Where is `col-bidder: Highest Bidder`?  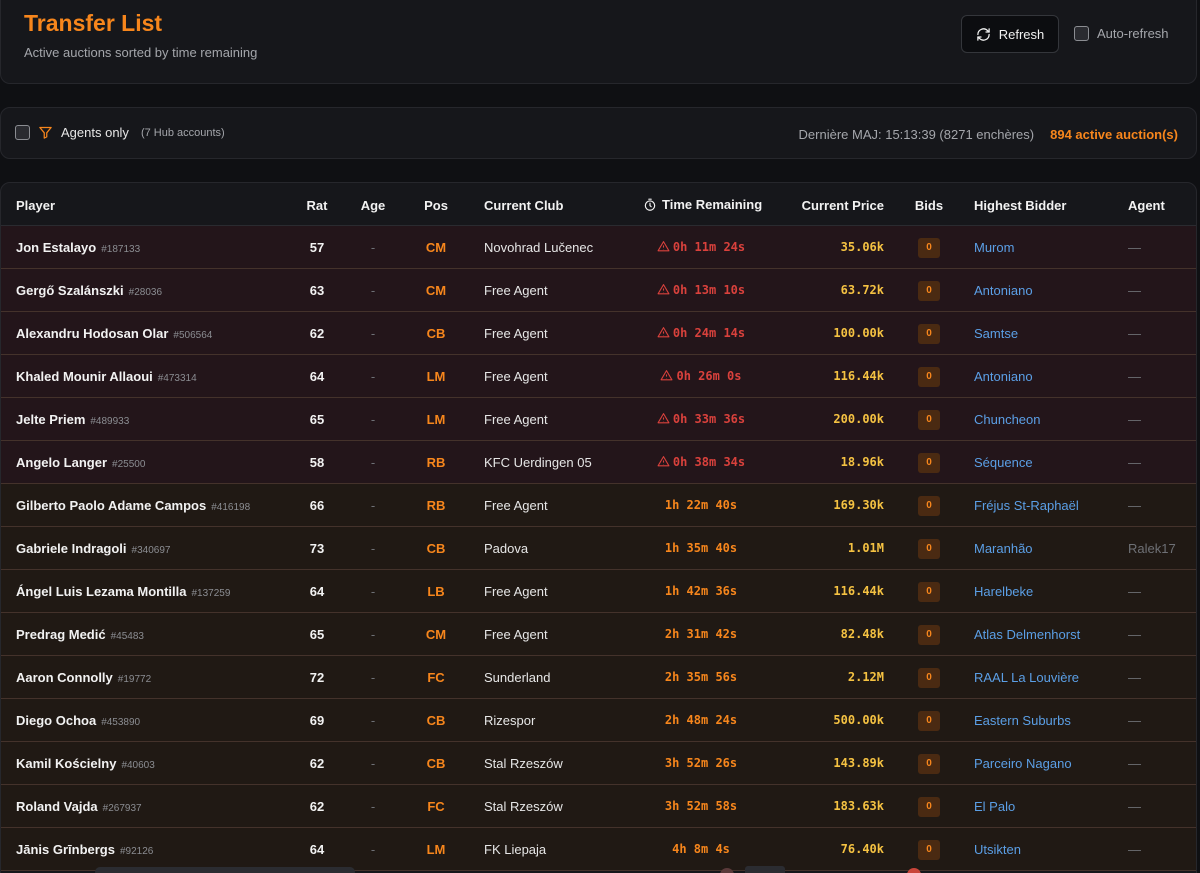
col-bidder: Highest Bidder is located at coordinates (1020, 205).